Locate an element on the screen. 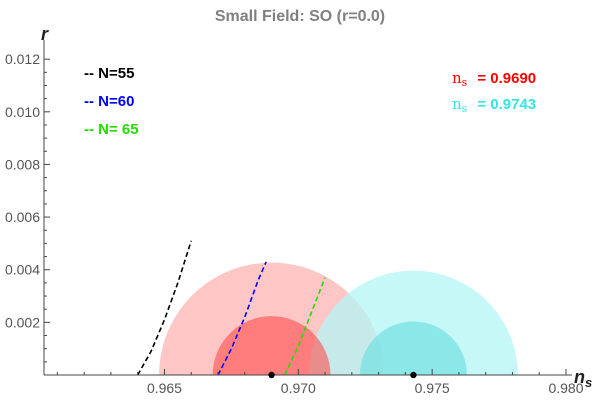  x-tick-label: 0.980 is located at coordinates (565, 388).